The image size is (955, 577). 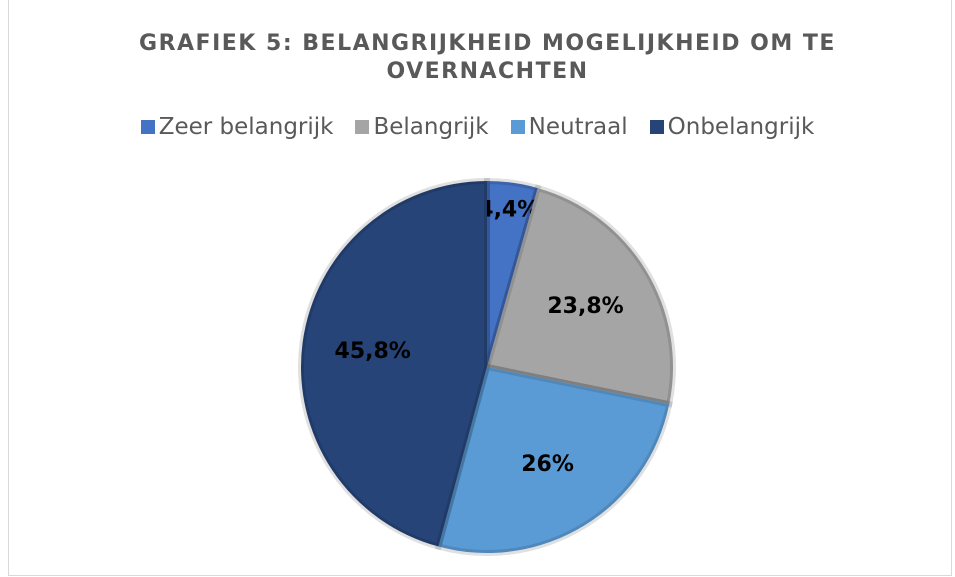 What do you see at coordinates (585, 306) in the screenshot?
I see `data-label: 23,8%` at bounding box center [585, 306].